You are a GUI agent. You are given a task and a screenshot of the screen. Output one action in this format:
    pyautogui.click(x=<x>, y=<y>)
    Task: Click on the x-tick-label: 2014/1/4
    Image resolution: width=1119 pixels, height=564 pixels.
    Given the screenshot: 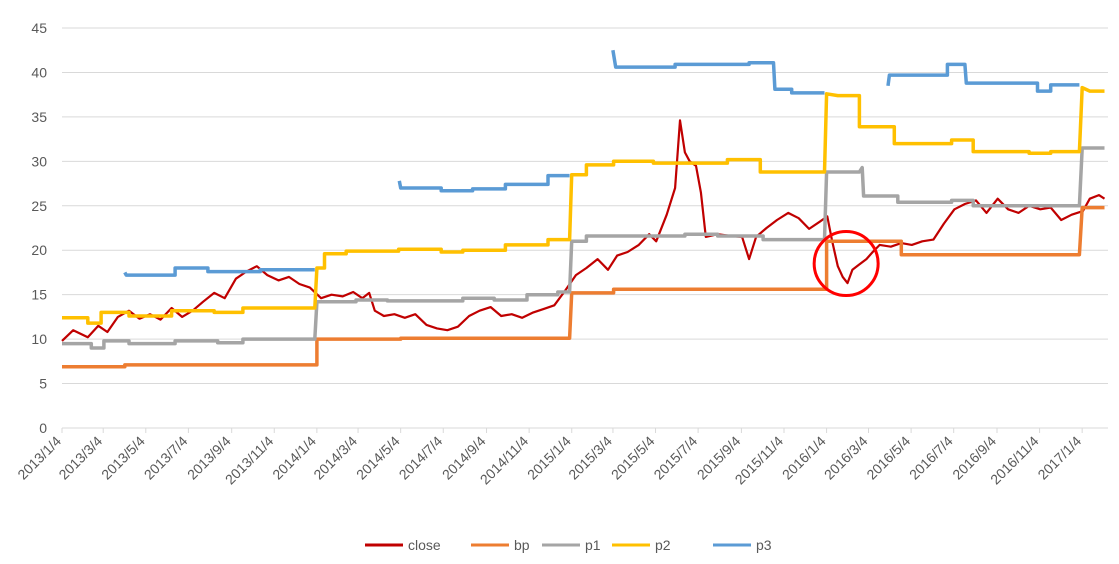 What is the action you would take?
    pyautogui.click(x=294, y=458)
    